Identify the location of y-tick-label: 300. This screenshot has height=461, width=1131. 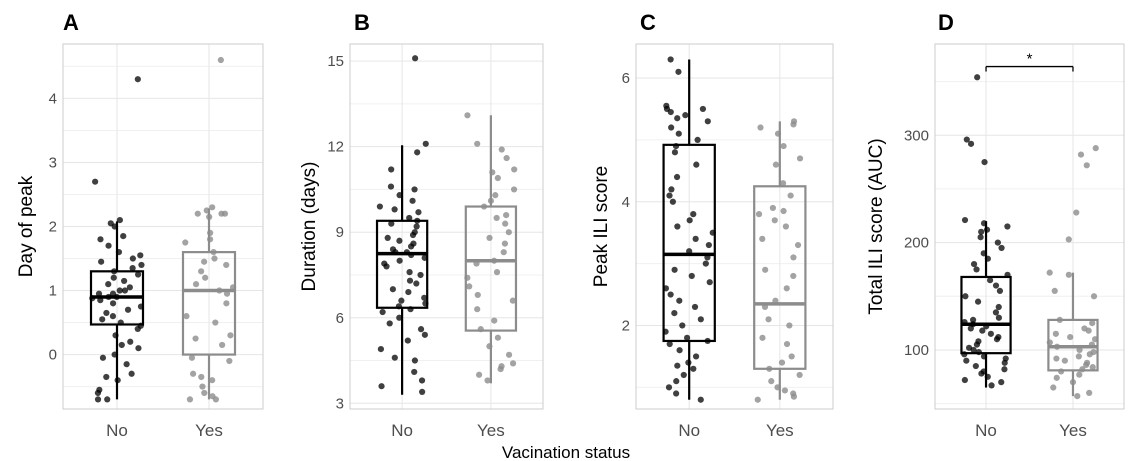
(916, 135).